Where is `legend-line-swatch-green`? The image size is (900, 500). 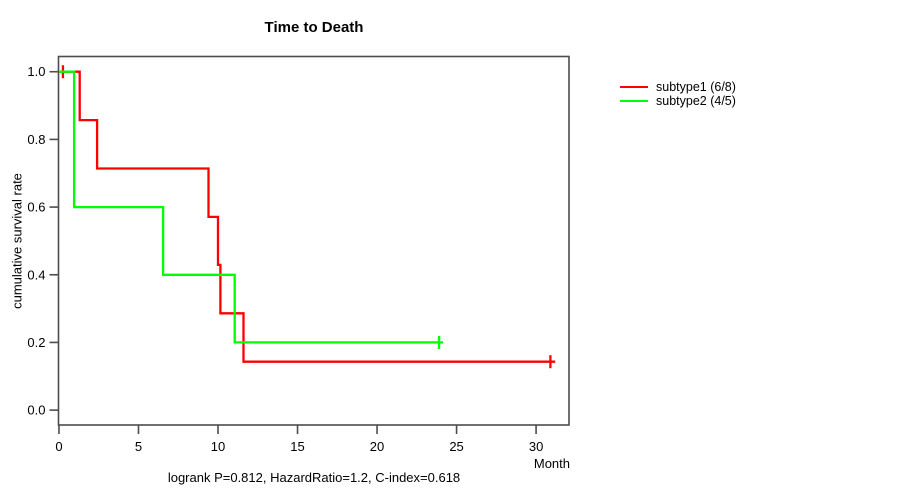
legend-line-swatch-green is located at coordinates (634, 100).